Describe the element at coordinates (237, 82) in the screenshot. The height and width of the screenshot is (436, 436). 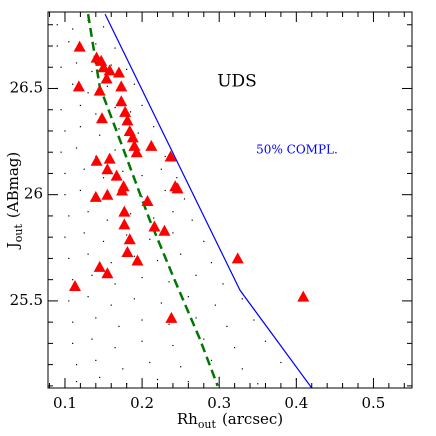
I see `annotation: UDS` at that location.